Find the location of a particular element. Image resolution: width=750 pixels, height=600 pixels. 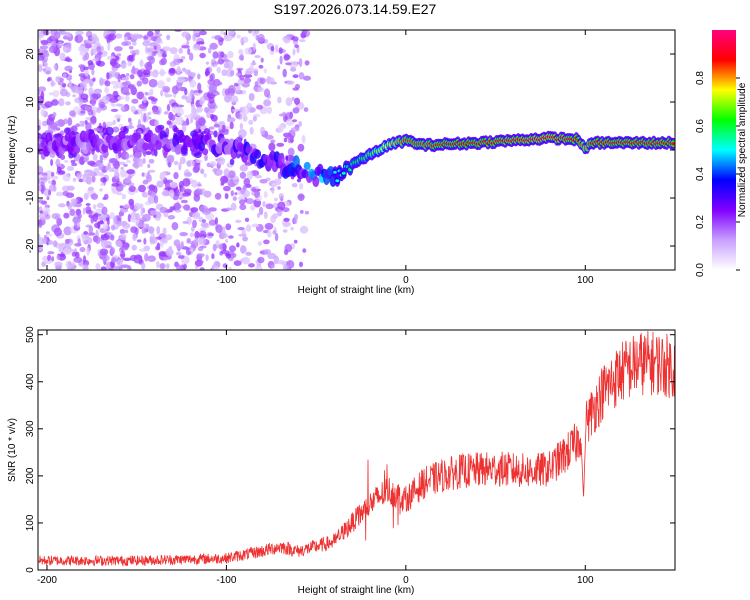

colorbar-label: Normalized spectral amplitude is located at coordinates (742, 149).